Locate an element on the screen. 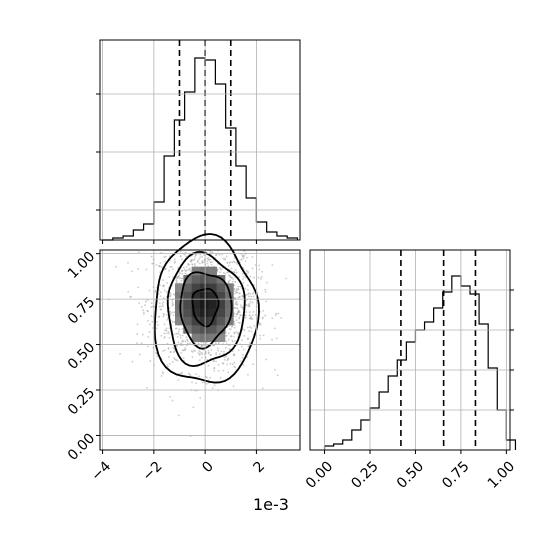 The height and width of the screenshot is (554, 550). joint-contour-line is located at coordinates (206, 309).